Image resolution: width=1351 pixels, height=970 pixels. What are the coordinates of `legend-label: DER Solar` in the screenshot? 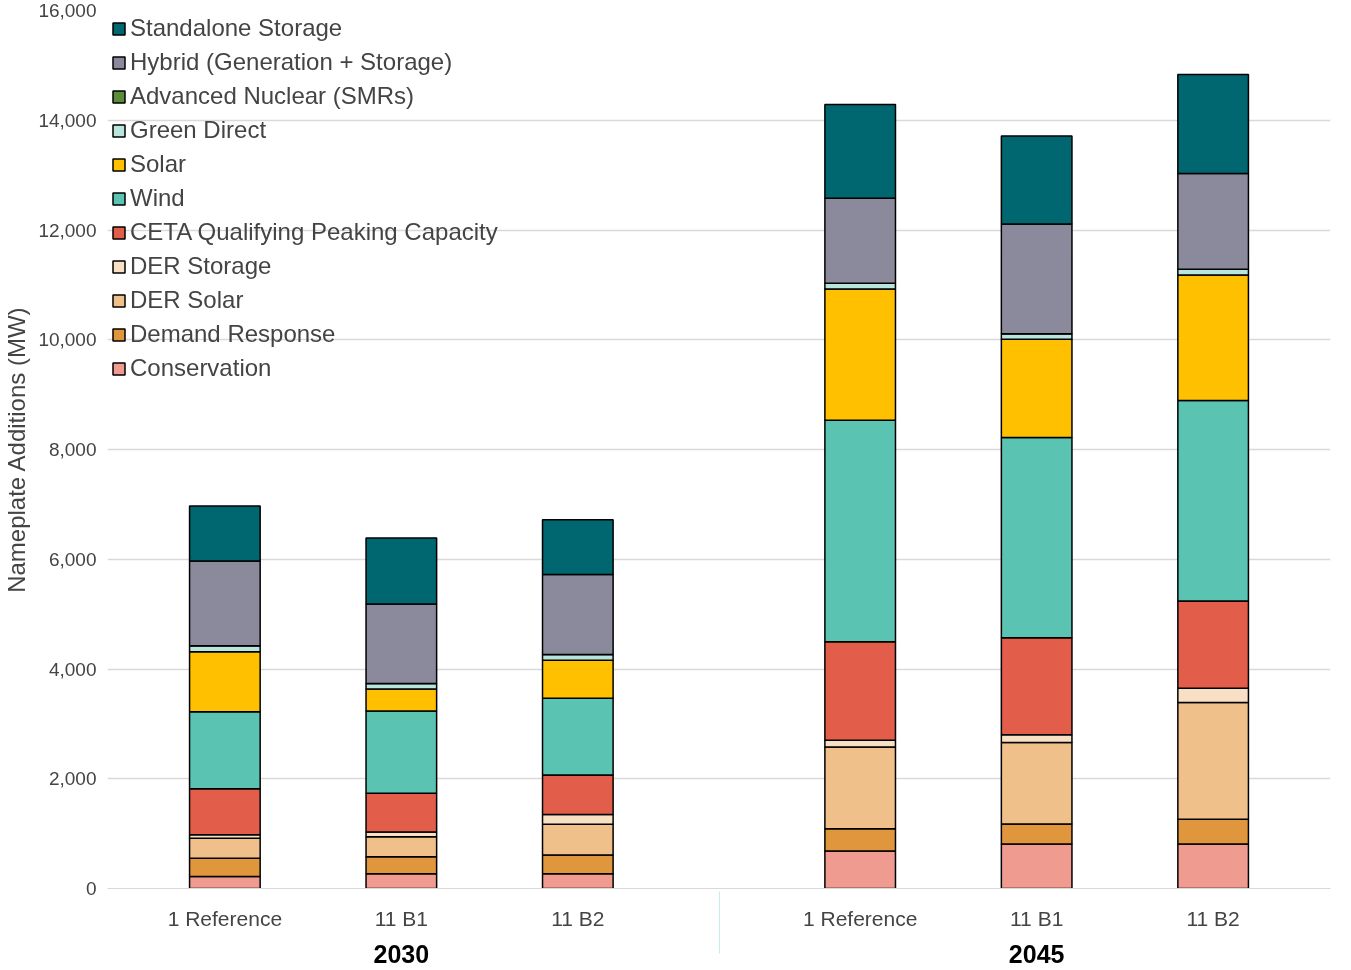 It's located at (187, 300).